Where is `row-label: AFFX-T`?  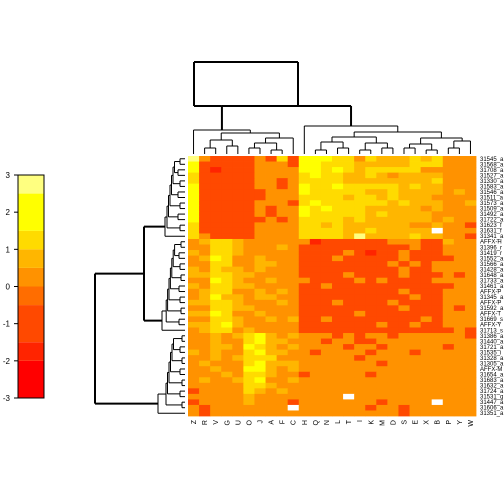 row-label: AFFX-T is located at coordinates (490, 315).